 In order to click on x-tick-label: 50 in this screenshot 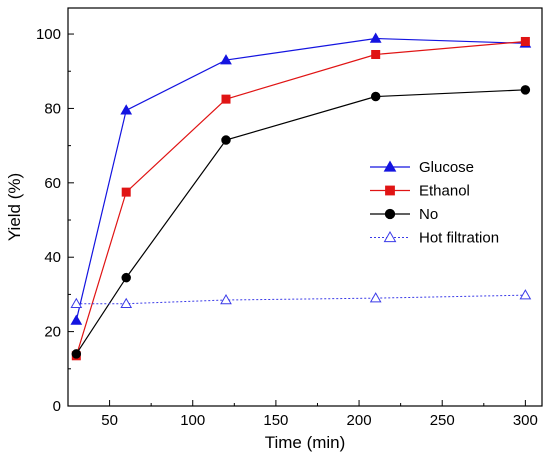, I will do `click(109, 420)`.